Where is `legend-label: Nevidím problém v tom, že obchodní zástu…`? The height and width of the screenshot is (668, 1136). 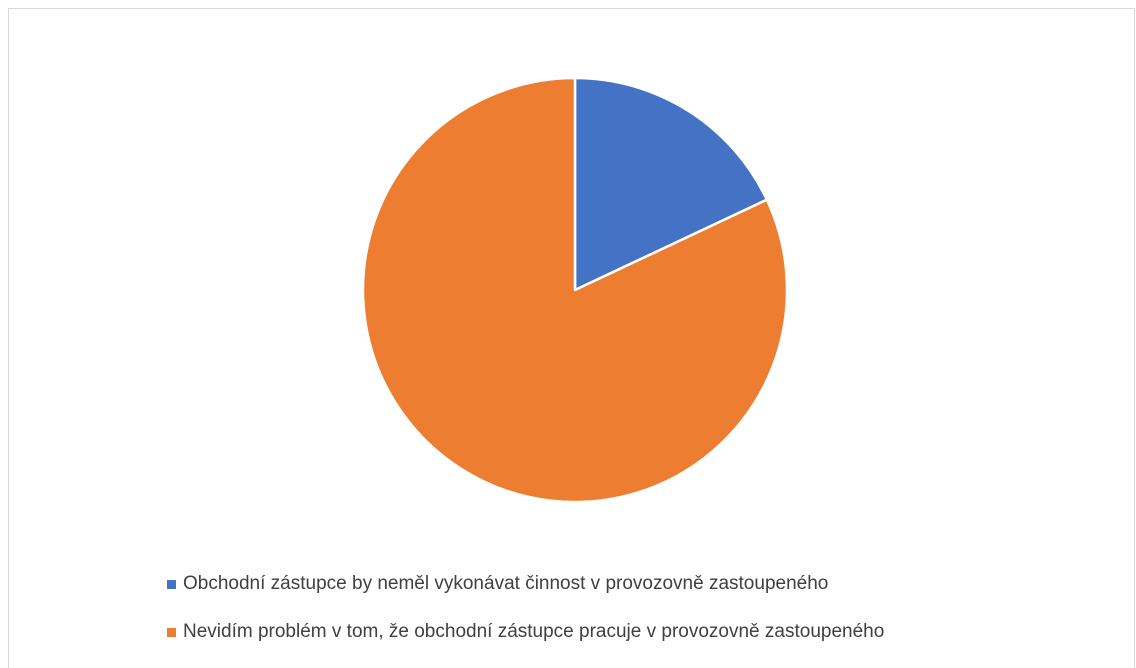
legend-label: Nevidím problém v tom, že obchodní zástu… is located at coordinates (534, 631).